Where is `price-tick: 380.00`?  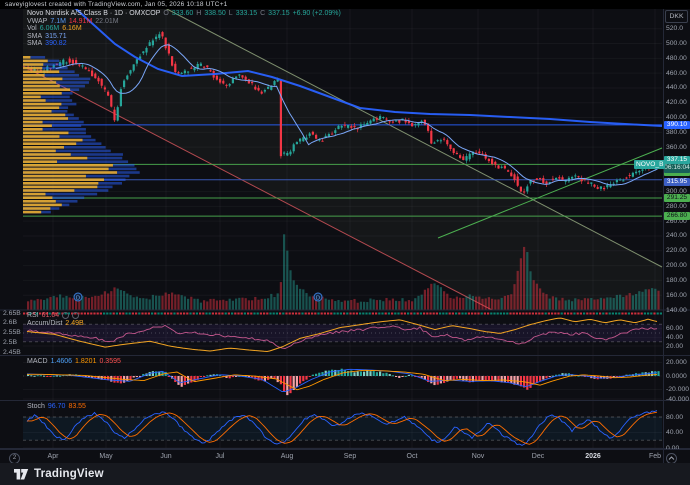 price-tick: 380.00 is located at coordinates (676, 132).